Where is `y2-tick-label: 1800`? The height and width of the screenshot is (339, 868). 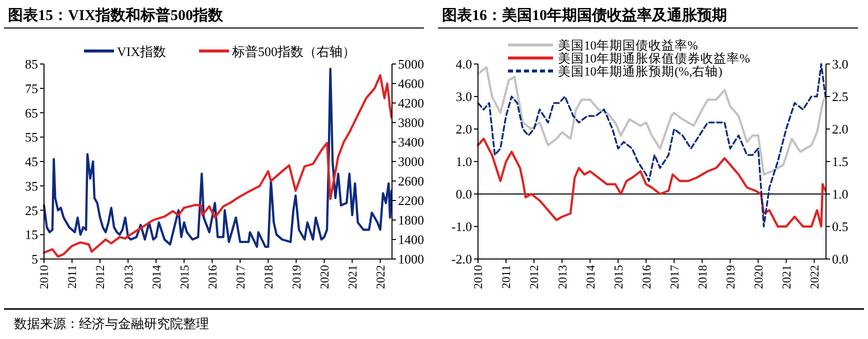 y2-tick-label: 1800 is located at coordinates (411, 220).